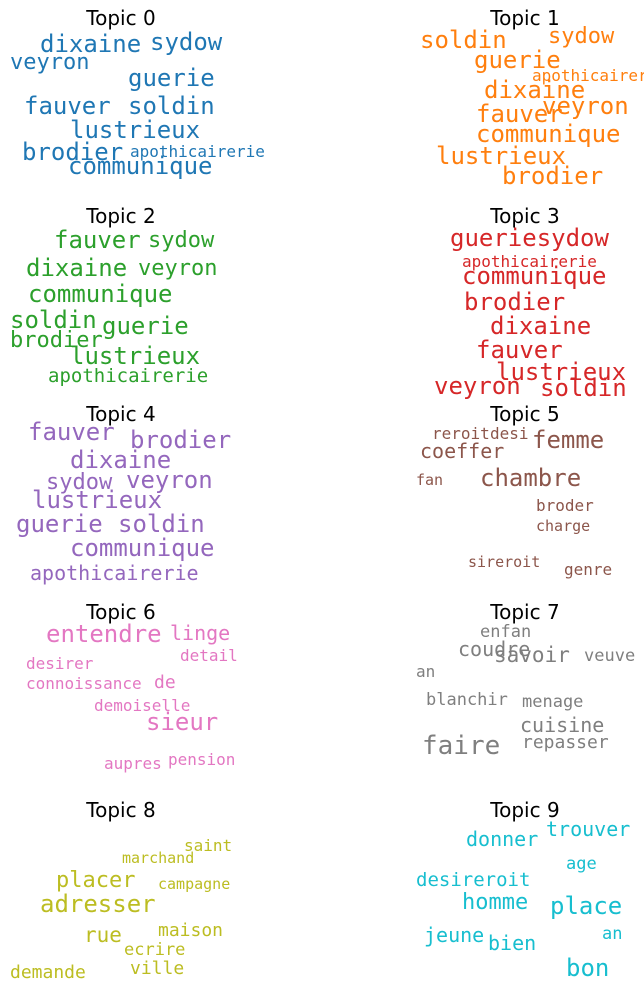 This screenshot has width=644, height=990. Describe the element at coordinates (531, 477) in the screenshot. I see `wordcloud-word: chambre` at that location.